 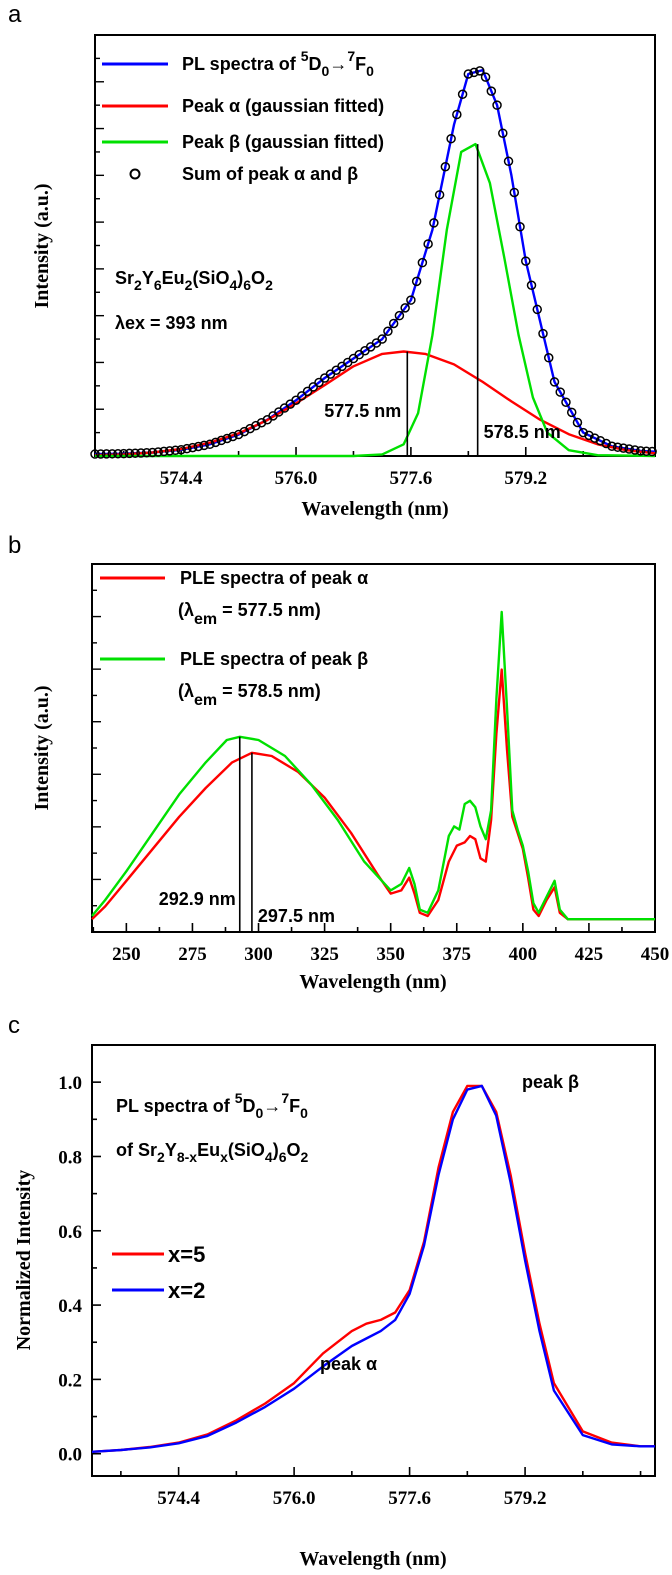 What do you see at coordinates (192, 954) in the screenshot?
I see `x-tick-label: 275` at bounding box center [192, 954].